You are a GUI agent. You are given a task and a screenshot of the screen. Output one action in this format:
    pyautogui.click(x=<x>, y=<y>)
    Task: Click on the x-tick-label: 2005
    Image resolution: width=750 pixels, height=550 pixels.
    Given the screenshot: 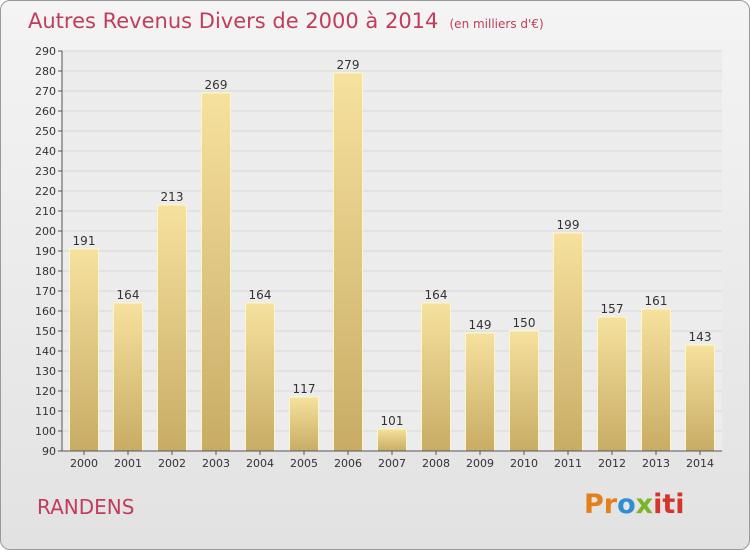 What is the action you would take?
    pyautogui.click(x=304, y=463)
    